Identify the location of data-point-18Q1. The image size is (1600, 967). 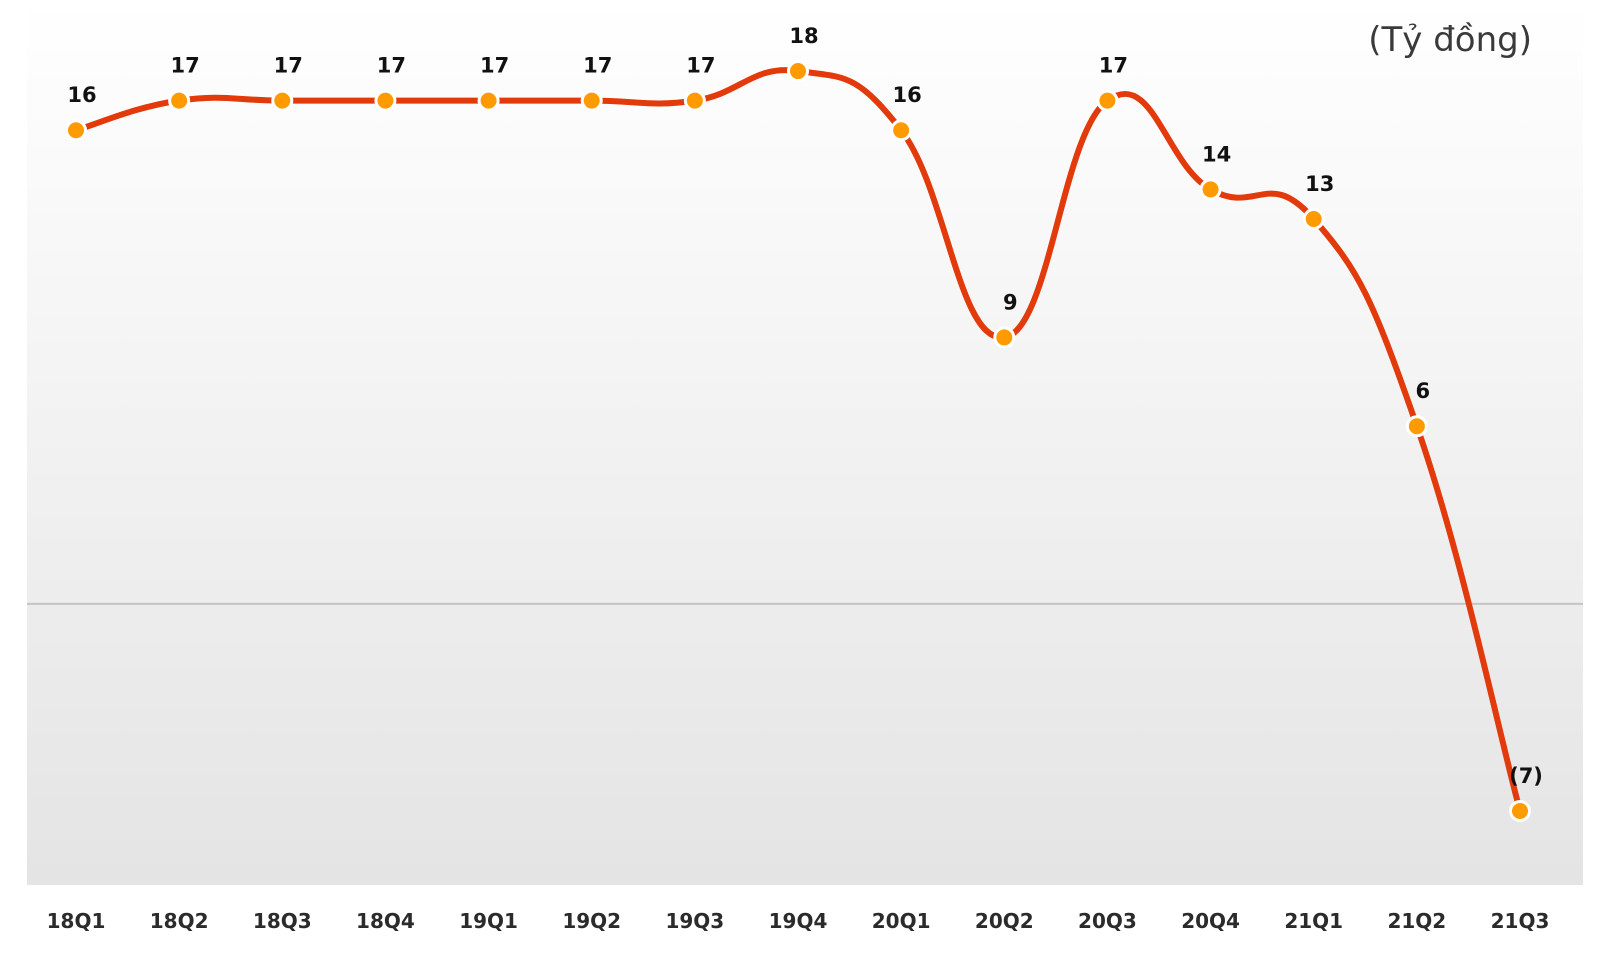
(76, 130).